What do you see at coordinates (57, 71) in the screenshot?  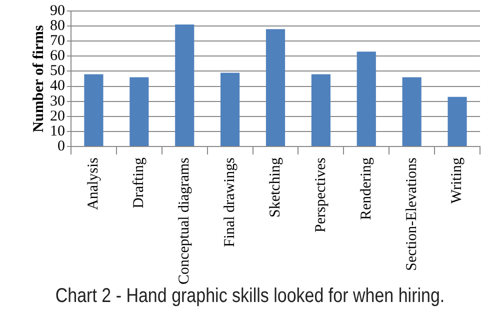 I see `y-tick-label: 50` at bounding box center [57, 71].